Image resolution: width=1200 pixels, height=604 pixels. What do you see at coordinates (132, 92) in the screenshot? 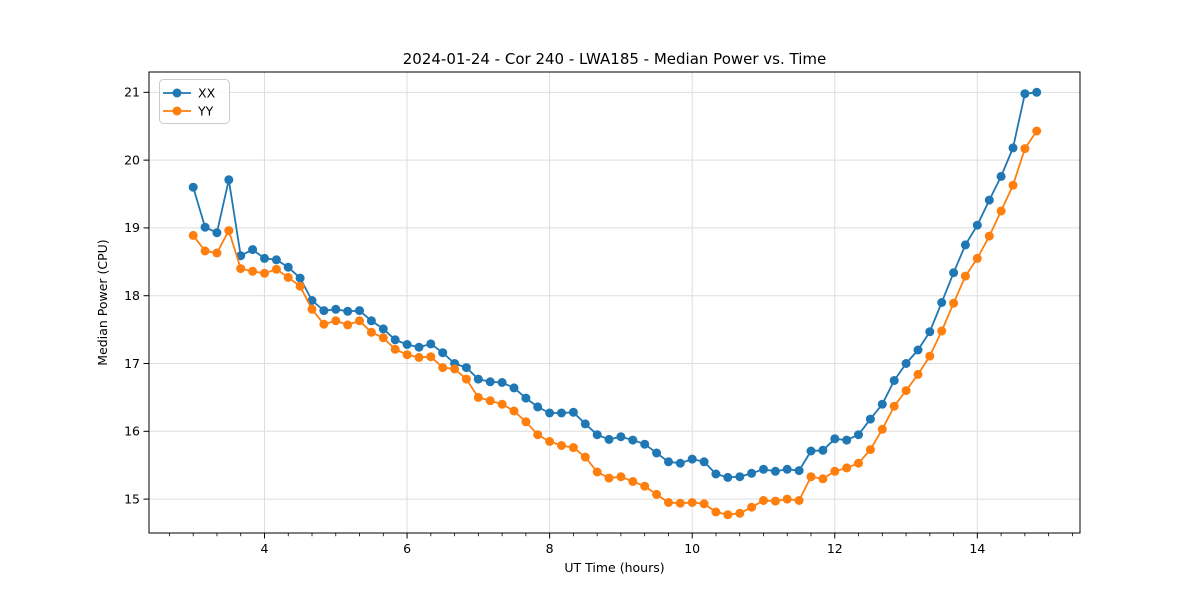
I see `y-tick-label: 21` at bounding box center [132, 92].